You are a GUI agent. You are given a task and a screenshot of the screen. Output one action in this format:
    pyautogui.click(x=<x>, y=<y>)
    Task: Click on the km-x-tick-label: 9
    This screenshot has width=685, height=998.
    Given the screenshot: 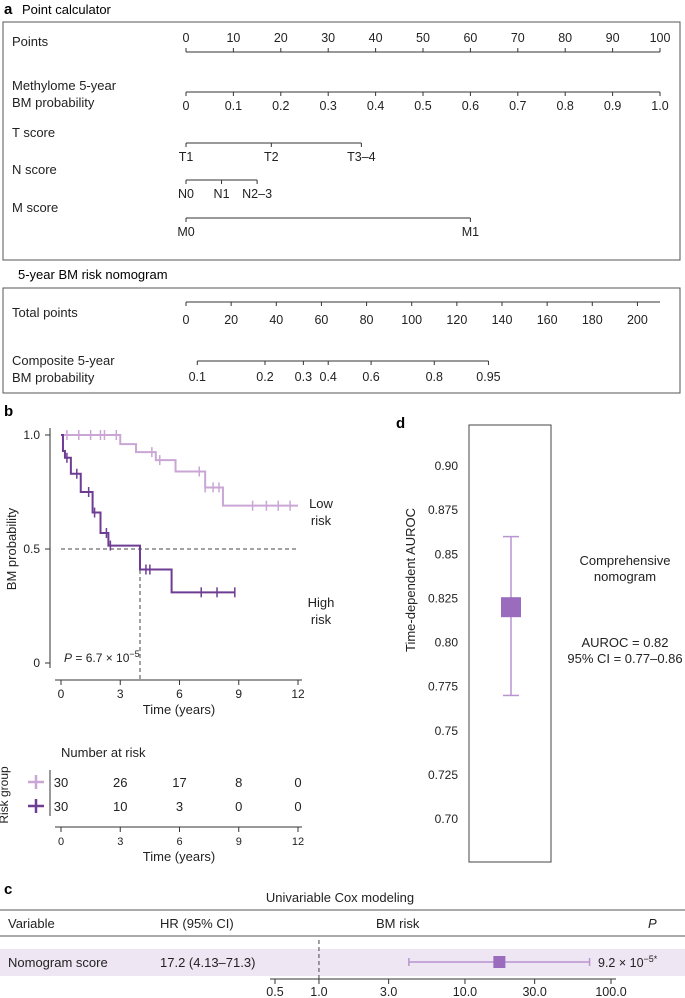 What is the action you would take?
    pyautogui.click(x=238, y=694)
    